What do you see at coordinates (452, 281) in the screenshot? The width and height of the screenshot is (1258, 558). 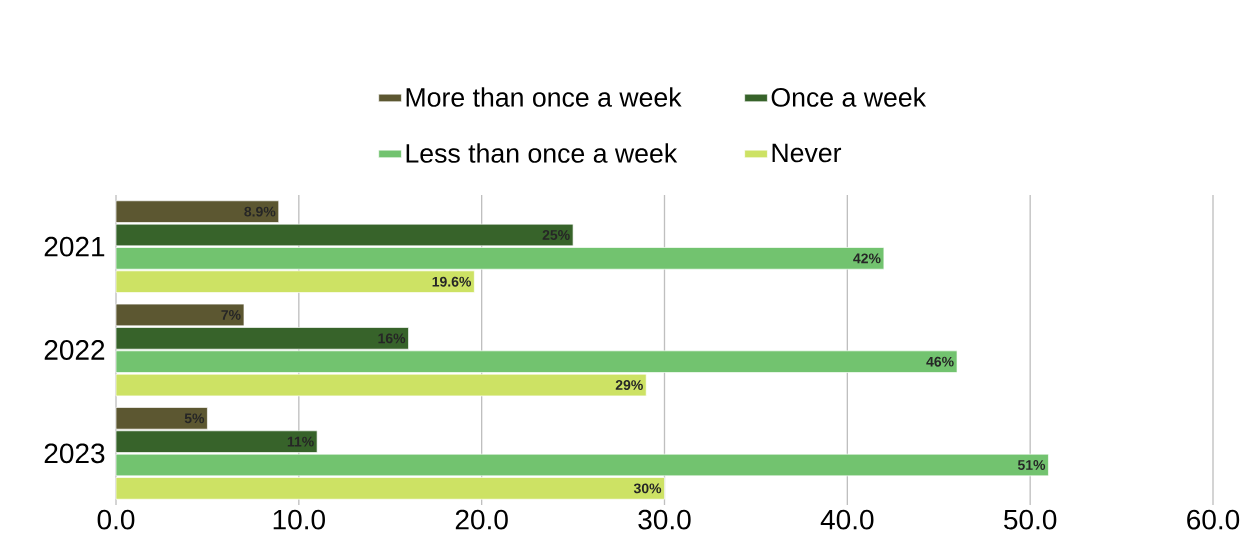 I see `data-label: 19.6%` at bounding box center [452, 281].